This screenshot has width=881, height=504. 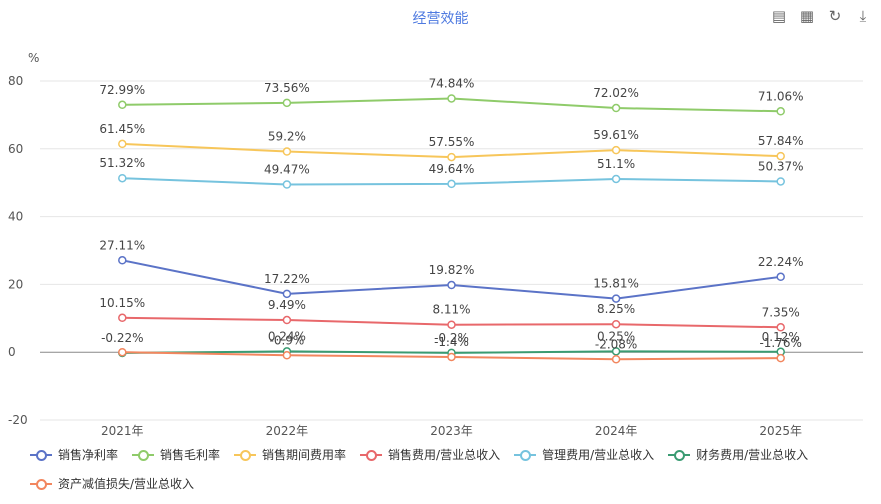 What do you see at coordinates (304, 455) in the screenshot?
I see `legend-label: 销售期间费用率` at bounding box center [304, 455].